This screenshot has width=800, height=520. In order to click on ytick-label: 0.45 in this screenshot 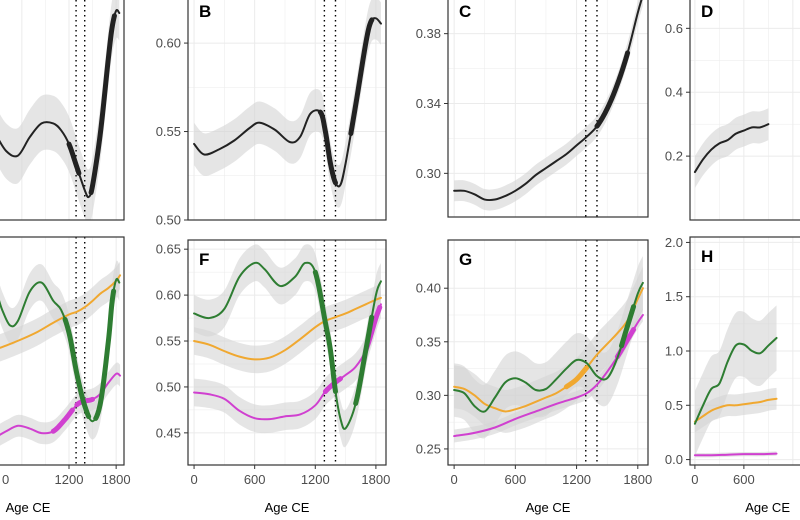, I will do `click(168, 432)`.